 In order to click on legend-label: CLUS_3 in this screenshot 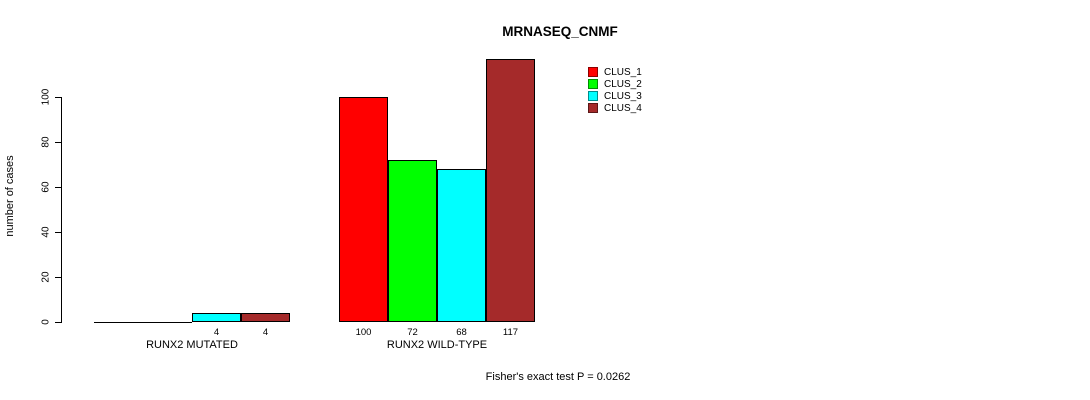, I will do `click(623, 96)`.